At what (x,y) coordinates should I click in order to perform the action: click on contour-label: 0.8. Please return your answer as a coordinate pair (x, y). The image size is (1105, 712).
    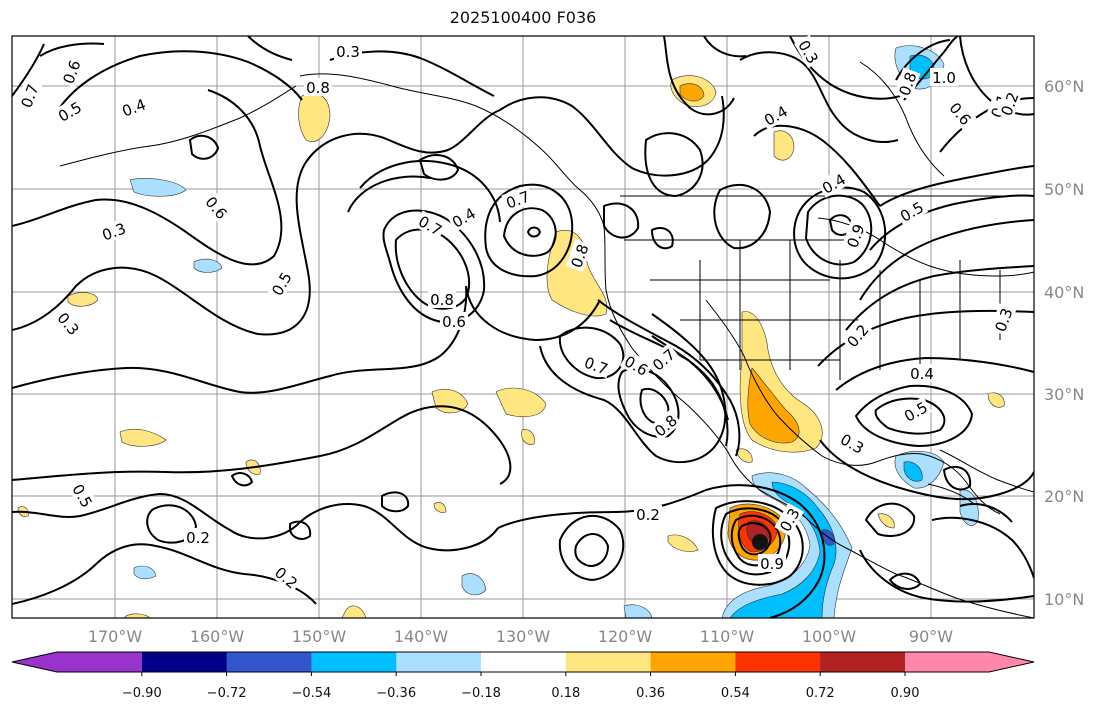
    Looking at the image, I should click on (318, 88).